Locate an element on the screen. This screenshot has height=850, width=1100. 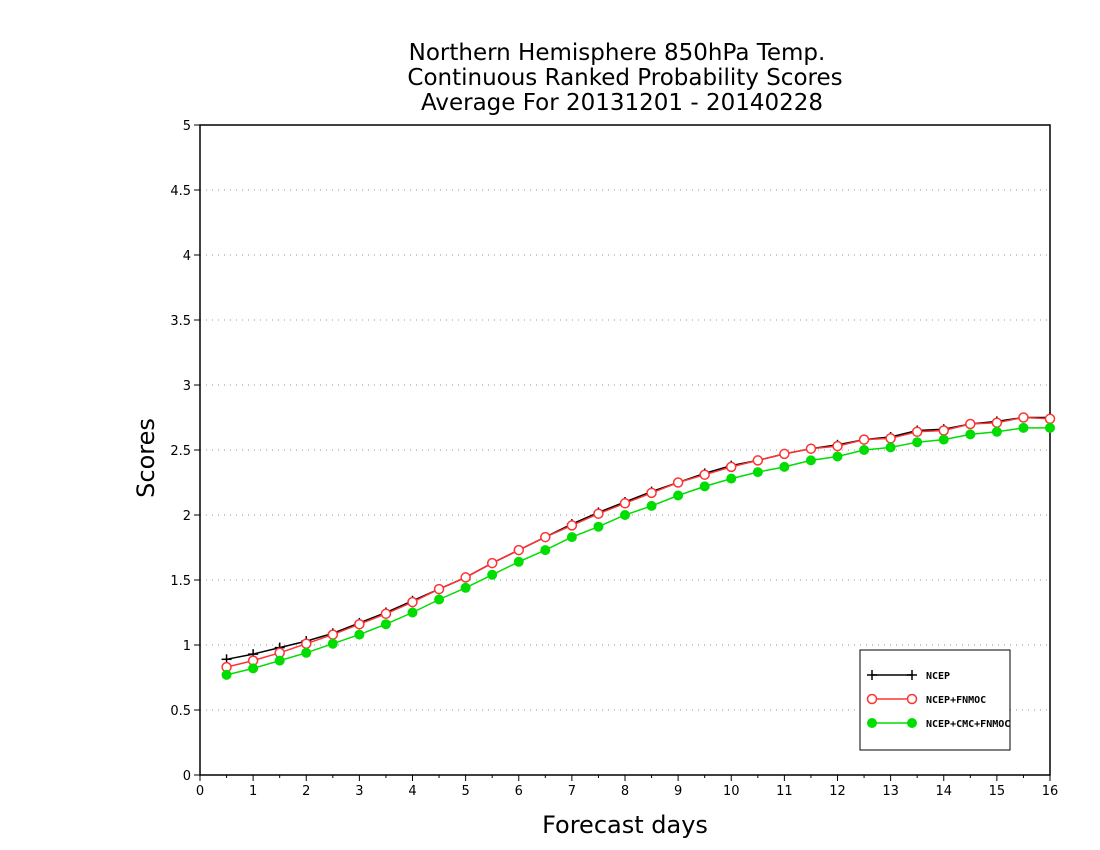
x-axis-label: Forecast days is located at coordinates (625, 825).